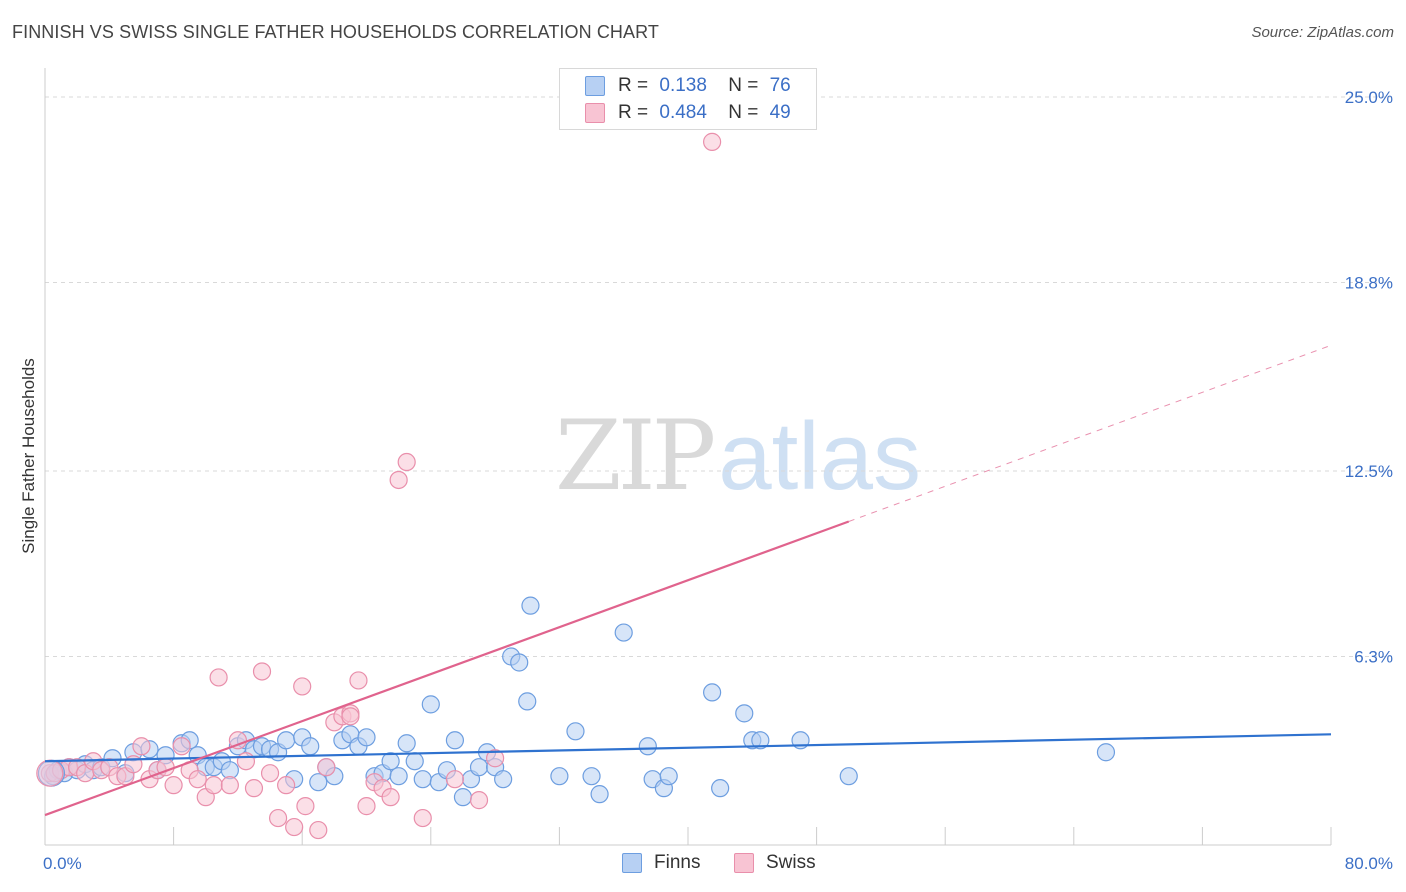 This screenshot has width=1406, height=892. What do you see at coordinates (791, 862) in the screenshot?
I see `legend-label-swiss: Swiss` at bounding box center [791, 862].